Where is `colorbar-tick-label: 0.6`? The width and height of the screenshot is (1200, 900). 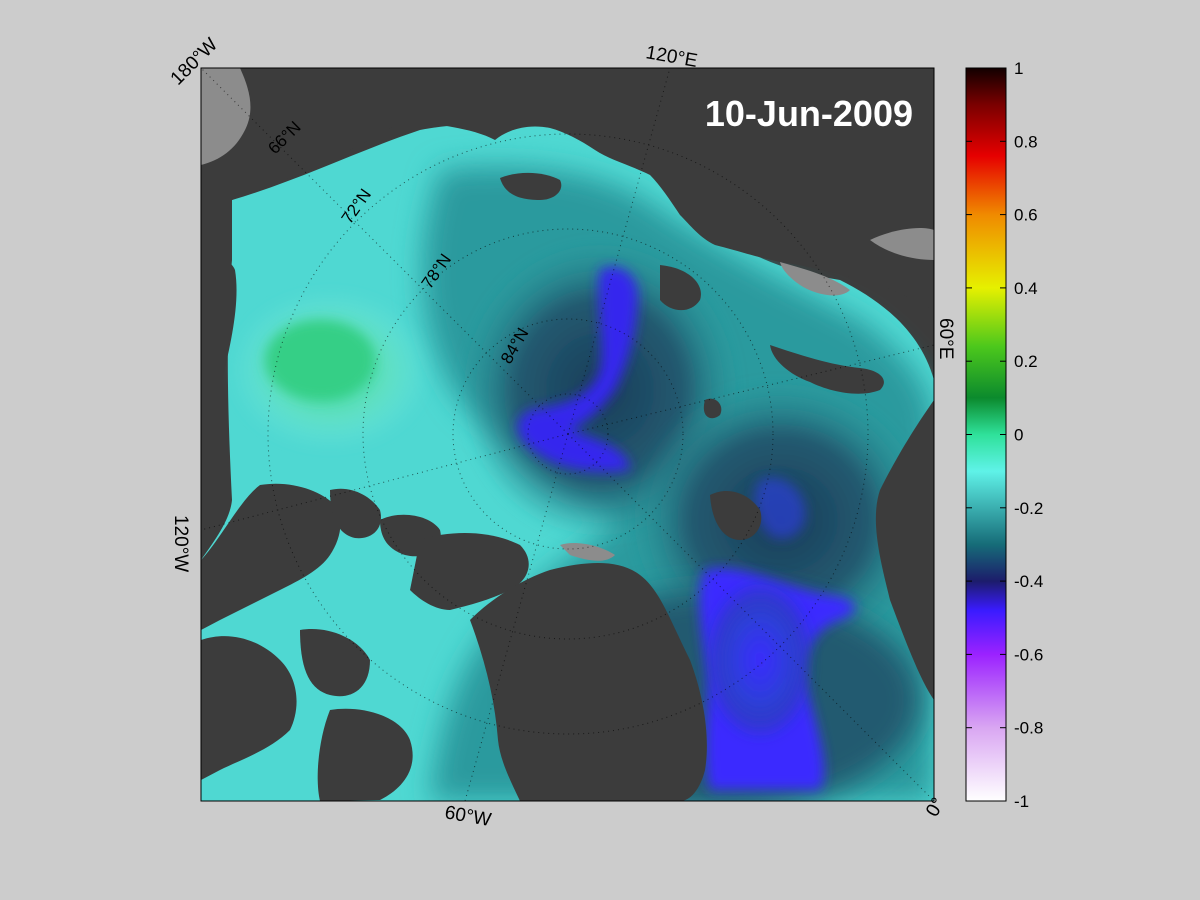 colorbar-tick-label: 0.6 is located at coordinates (1026, 215).